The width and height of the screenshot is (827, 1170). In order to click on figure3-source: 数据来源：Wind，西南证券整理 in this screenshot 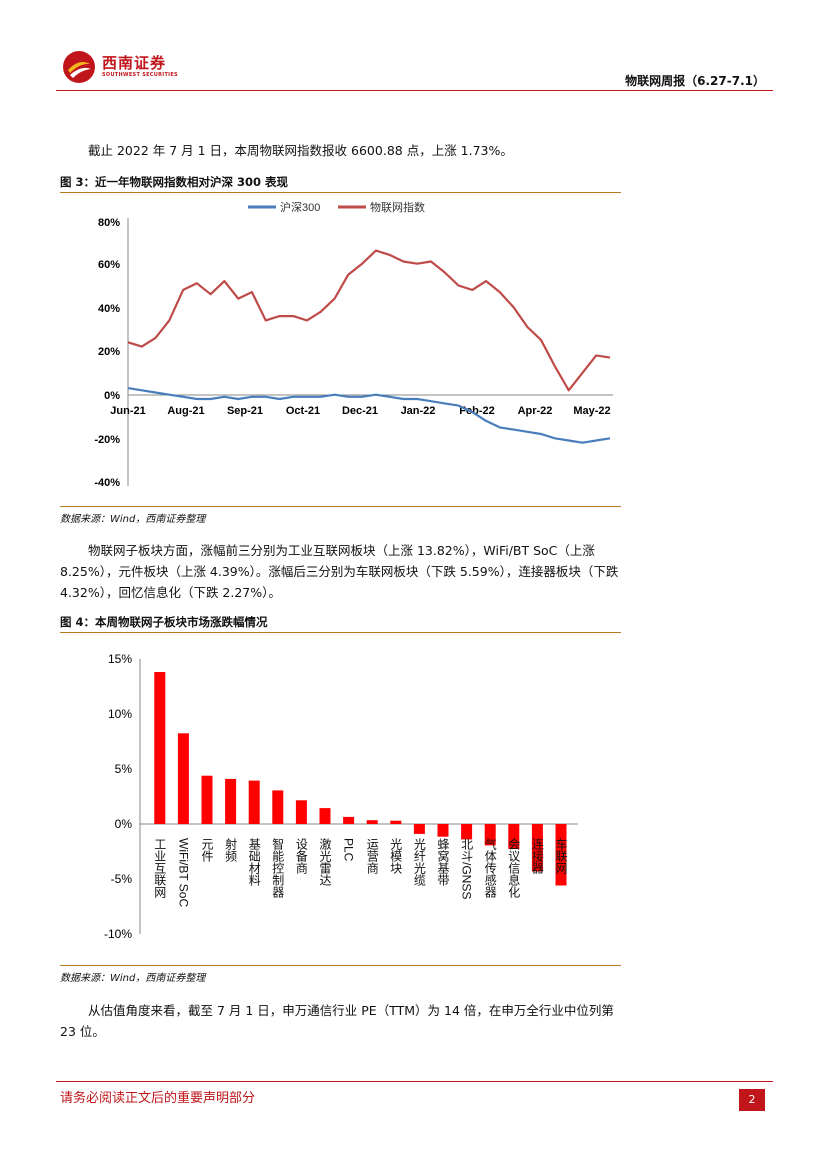, I will do `click(133, 519)`.